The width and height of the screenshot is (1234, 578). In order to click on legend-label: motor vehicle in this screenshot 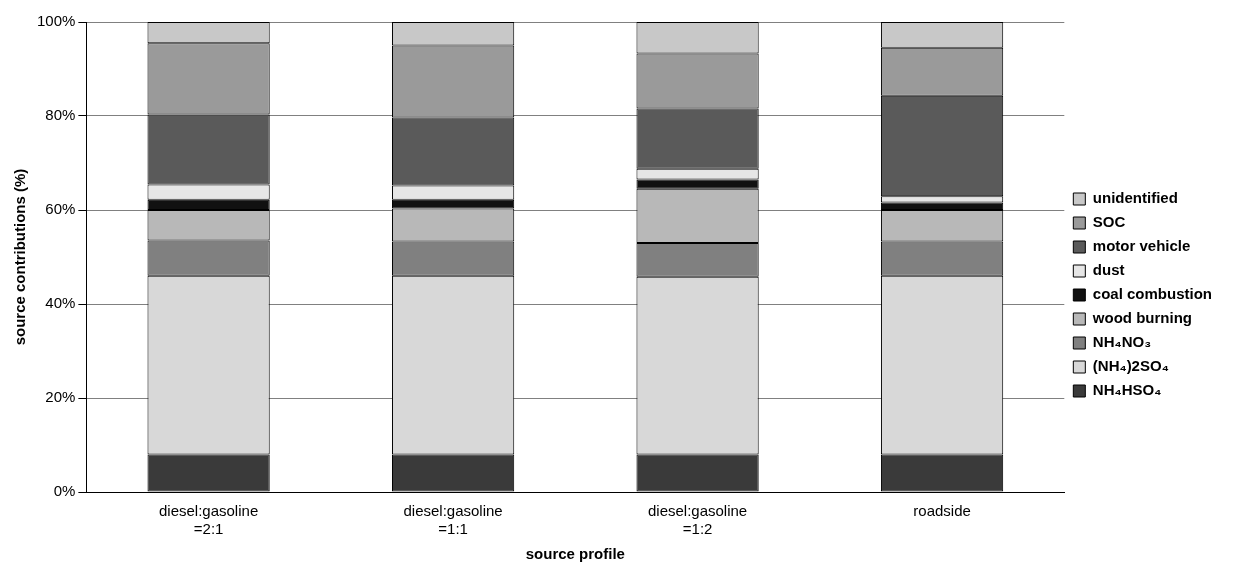, I will do `click(1141, 246)`.